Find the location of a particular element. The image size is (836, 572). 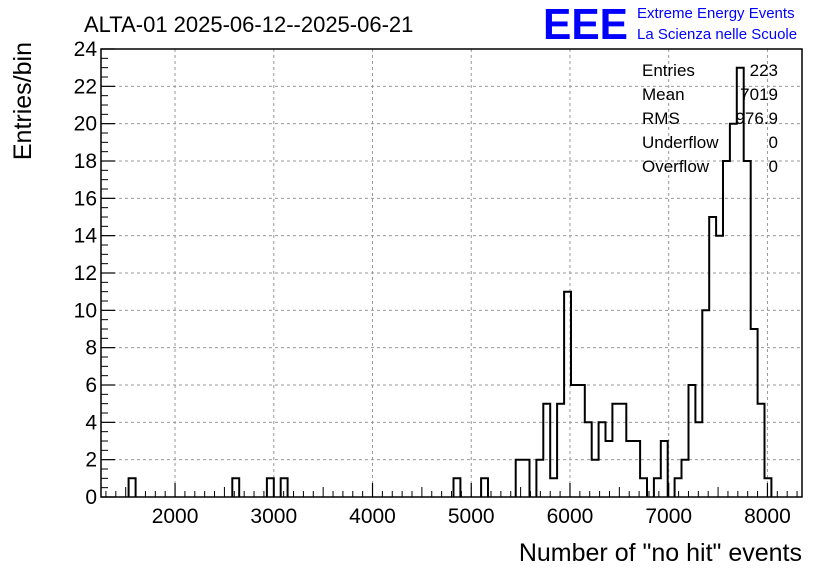

y-tick-label: 16 is located at coordinates (85, 198).